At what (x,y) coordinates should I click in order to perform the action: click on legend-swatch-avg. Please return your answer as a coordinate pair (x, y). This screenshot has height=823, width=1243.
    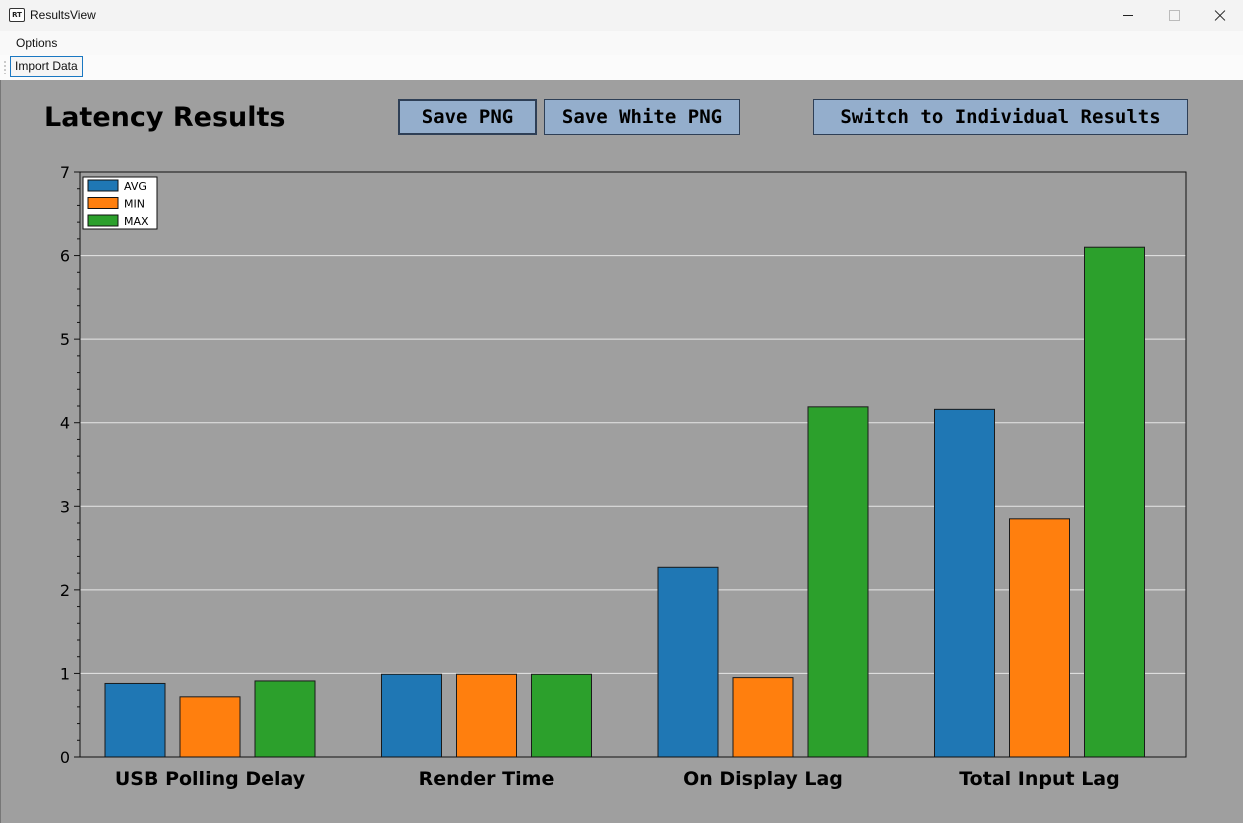
    Looking at the image, I should click on (103, 185).